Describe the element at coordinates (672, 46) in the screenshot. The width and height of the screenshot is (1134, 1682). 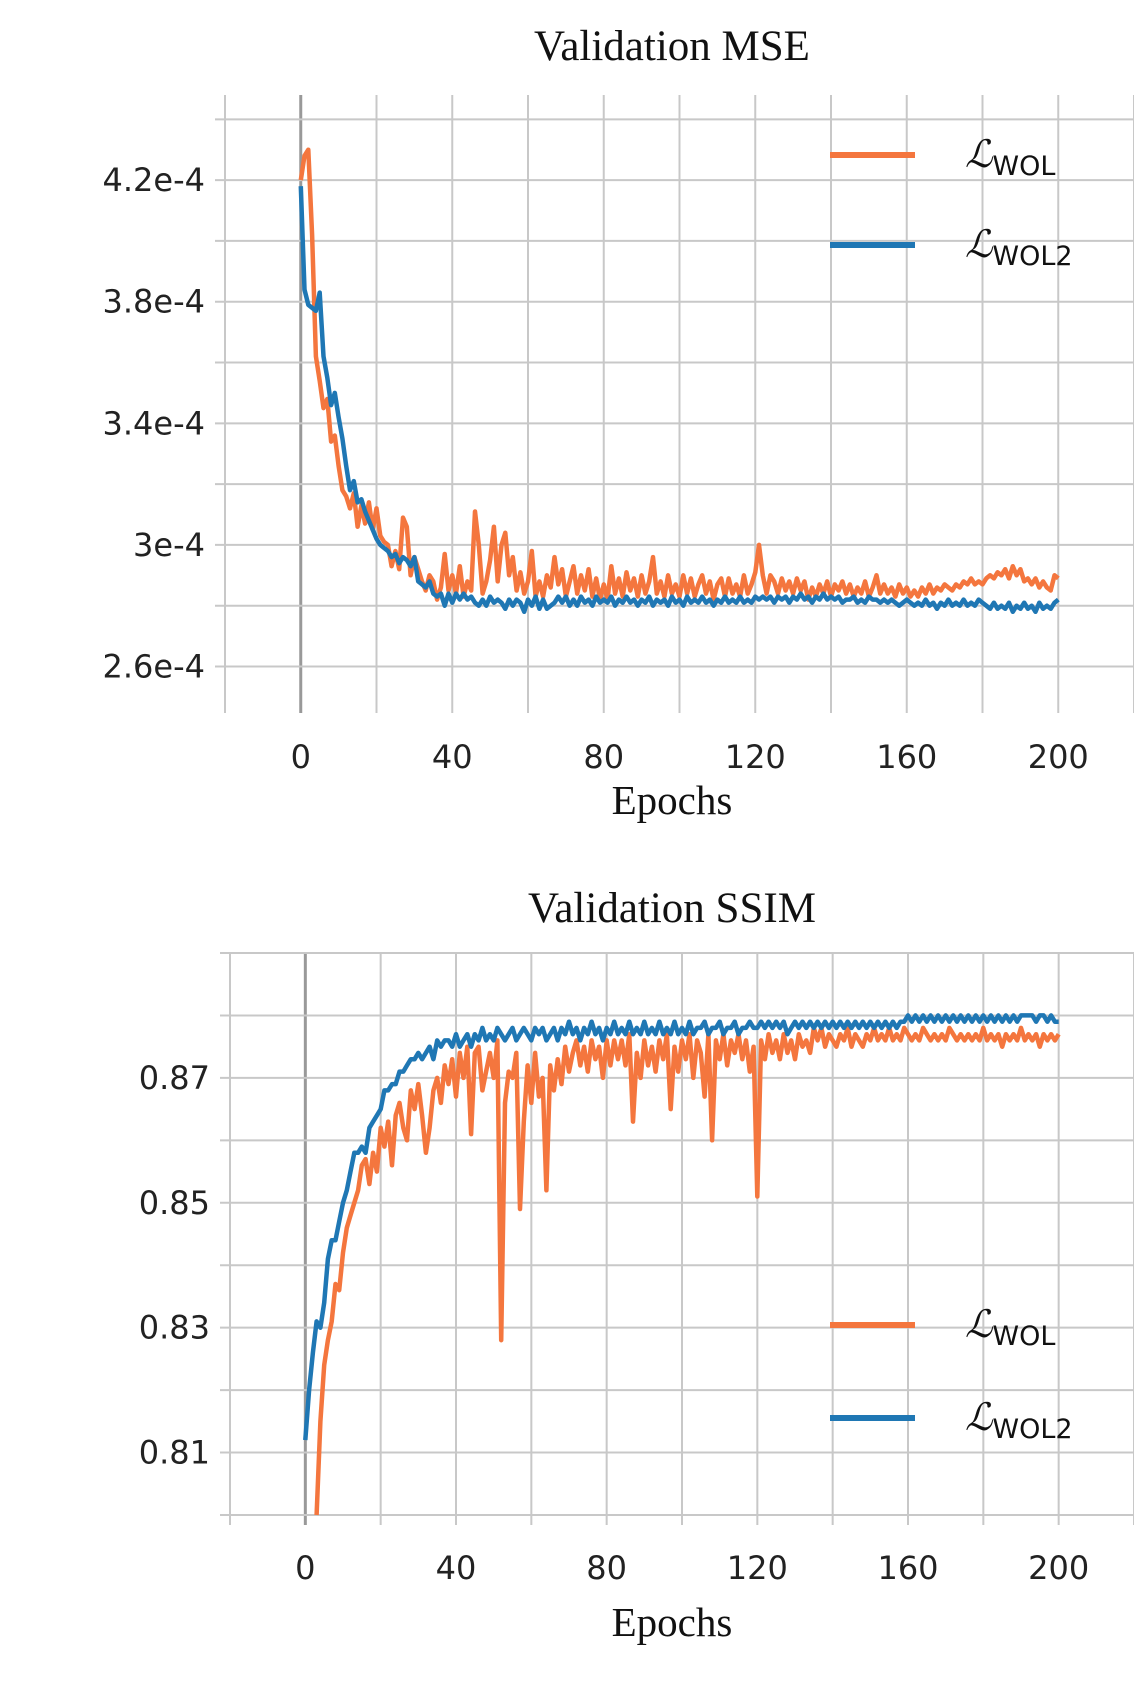
I see `chart-title: Validation MSE` at that location.